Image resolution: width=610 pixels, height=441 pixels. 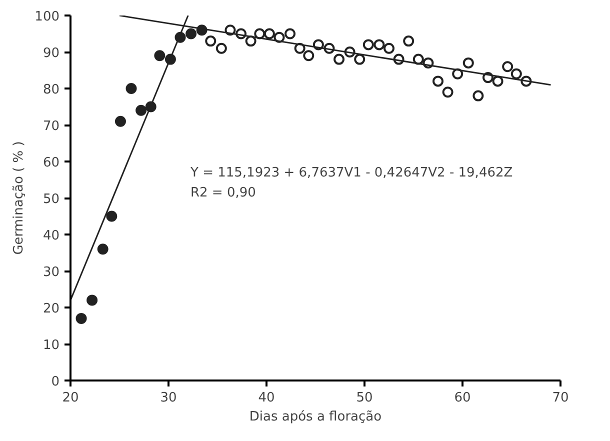 What do you see at coordinates (364, 398) in the screenshot?
I see `x-tick-label: 50` at bounding box center [364, 398].